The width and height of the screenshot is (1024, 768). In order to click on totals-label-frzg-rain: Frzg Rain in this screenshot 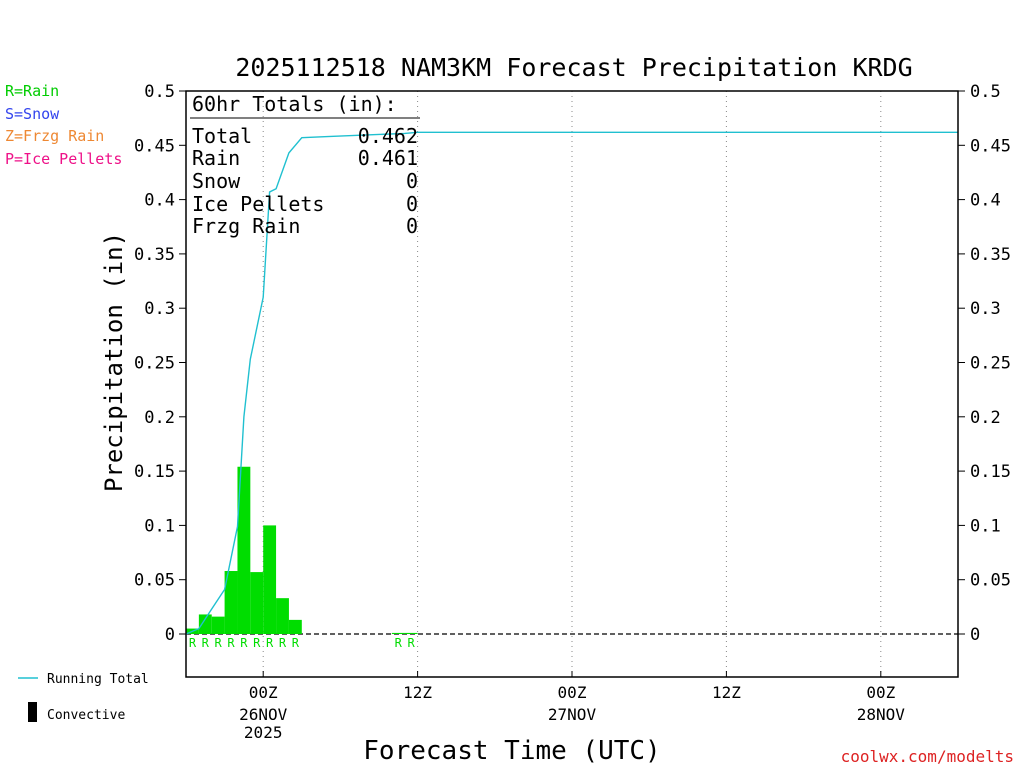, I will do `click(246, 226)`.